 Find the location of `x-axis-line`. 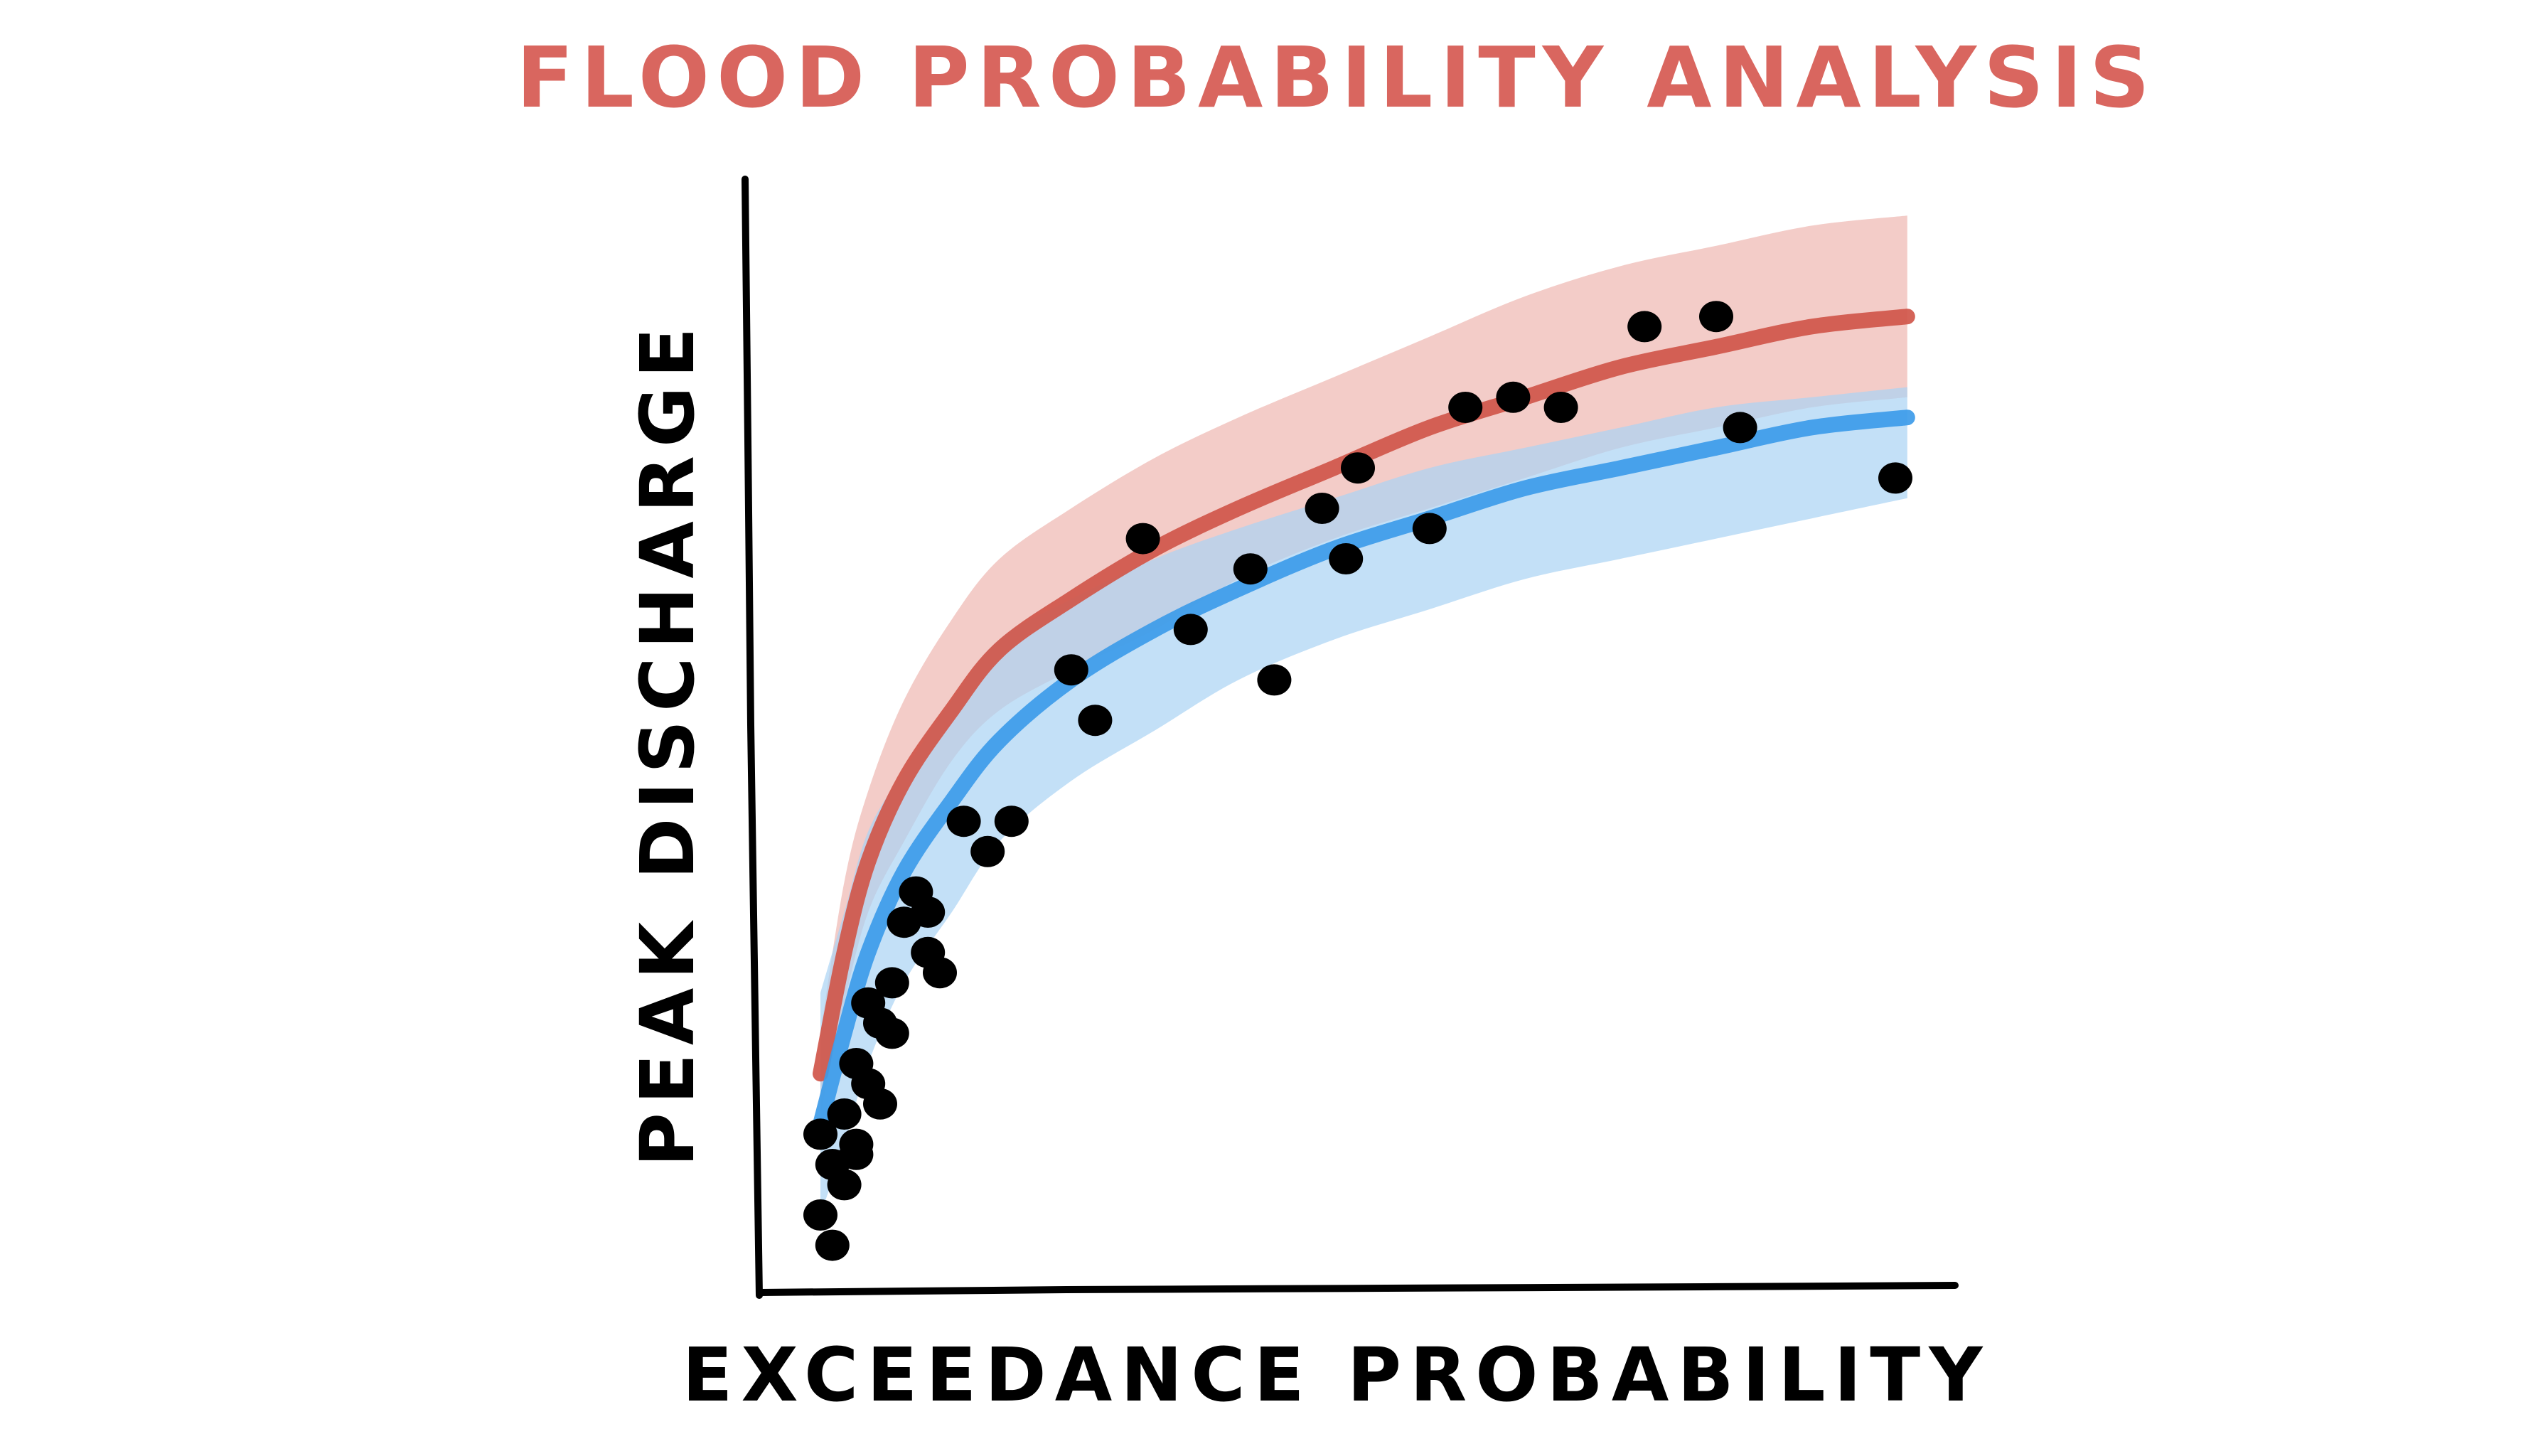

x-axis-line is located at coordinates (1358, 1289).